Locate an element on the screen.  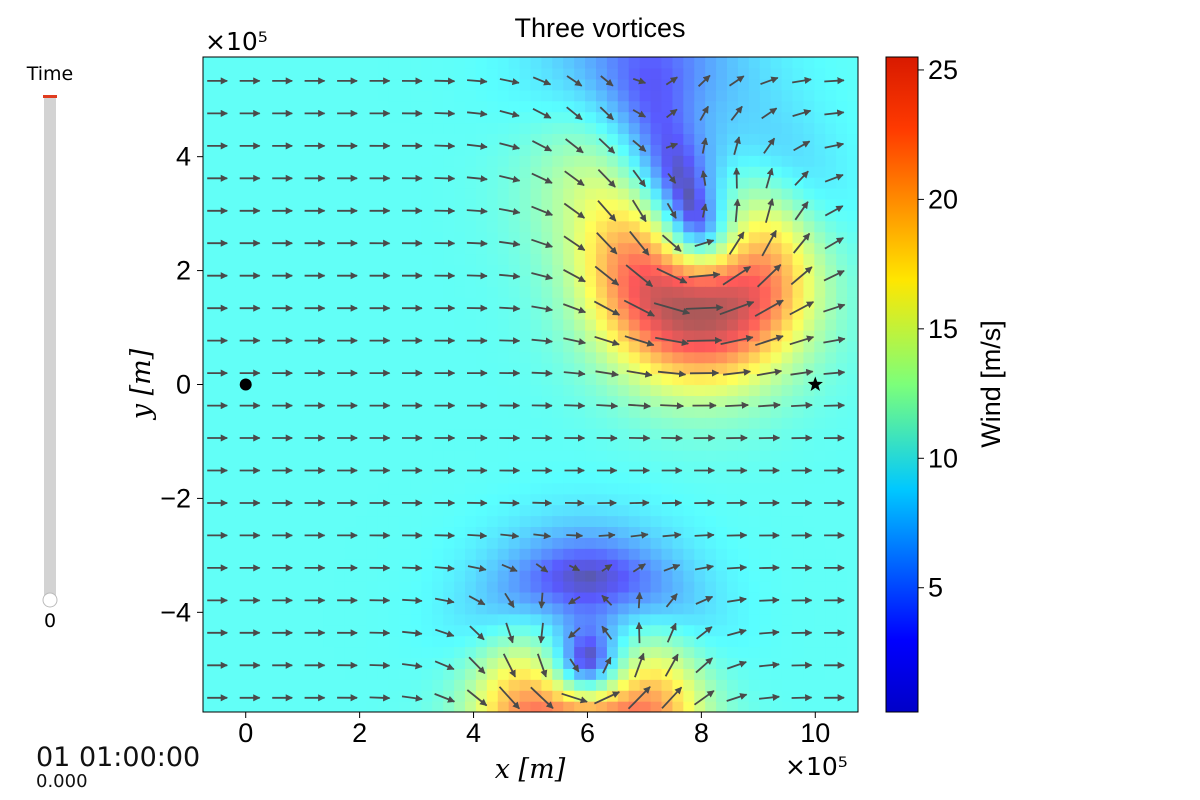
x-tick-label: 8 is located at coordinates (701, 733).